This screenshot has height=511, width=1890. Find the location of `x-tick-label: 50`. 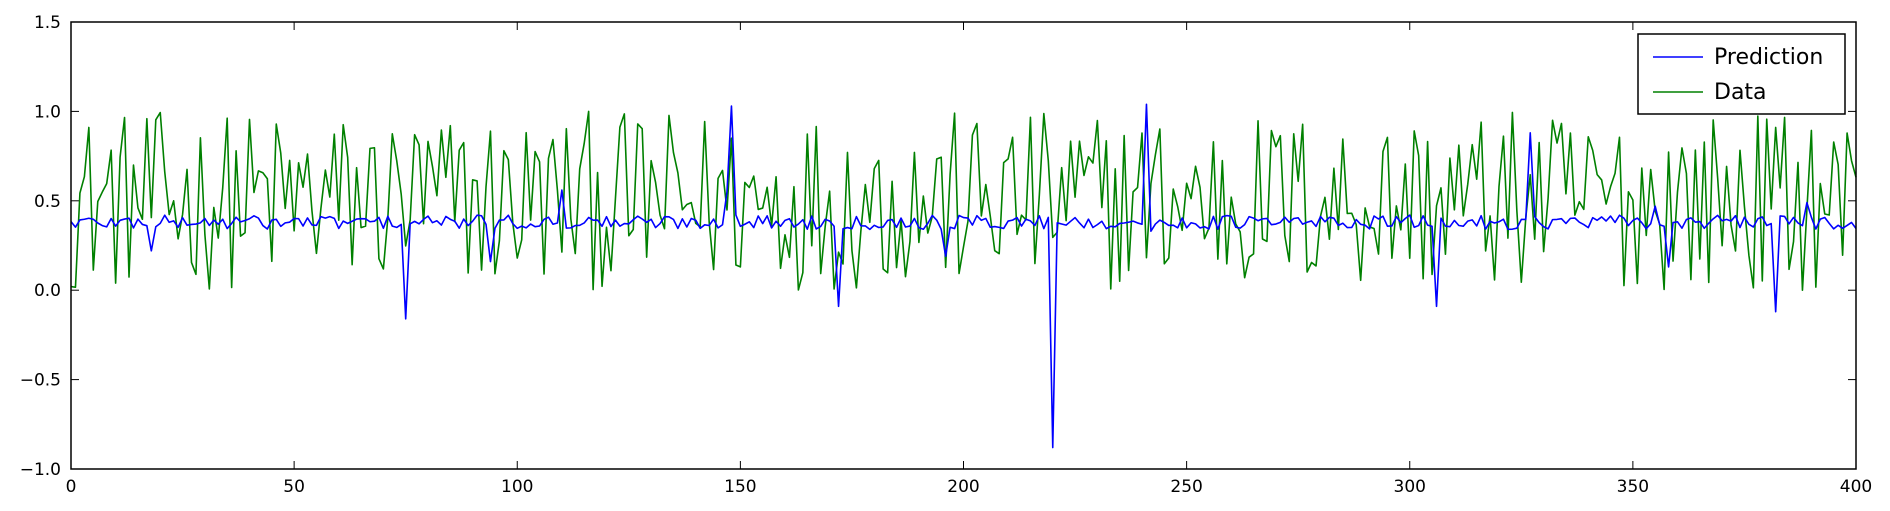

x-tick-label: 50 is located at coordinates (294, 487).